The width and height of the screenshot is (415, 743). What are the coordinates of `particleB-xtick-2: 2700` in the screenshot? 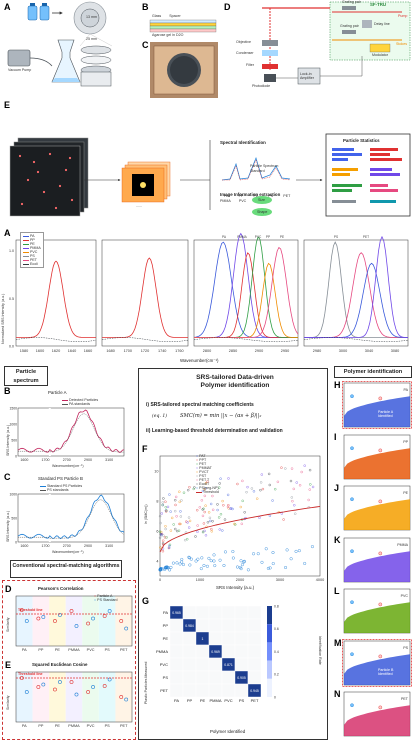 It's located at (67, 546).